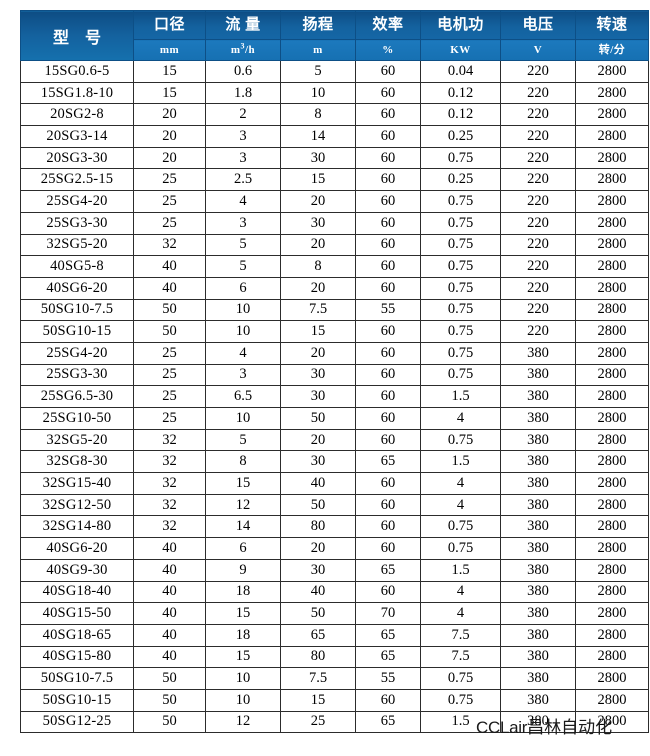 The width and height of the screenshot is (650, 756). Describe the element at coordinates (318, 722) in the screenshot. I see `cell-head: 25` at that location.